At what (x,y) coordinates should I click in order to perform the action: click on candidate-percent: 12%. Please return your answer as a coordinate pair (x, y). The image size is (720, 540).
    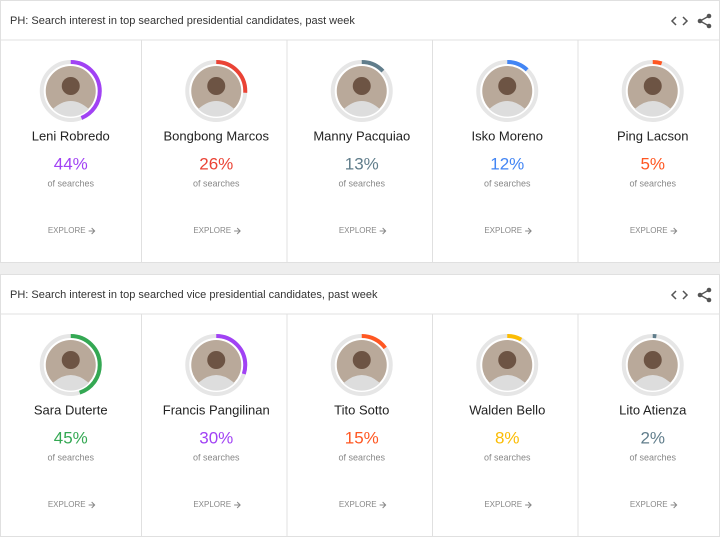
    Looking at the image, I should click on (507, 163).